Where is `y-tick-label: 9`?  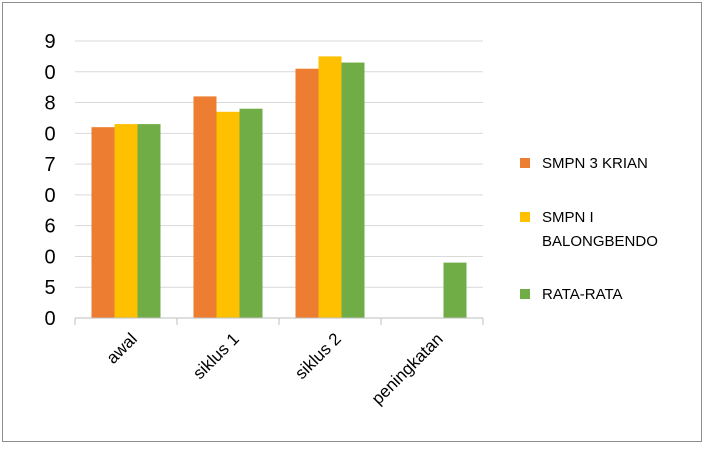 y-tick-label: 9 is located at coordinates (49, 42).